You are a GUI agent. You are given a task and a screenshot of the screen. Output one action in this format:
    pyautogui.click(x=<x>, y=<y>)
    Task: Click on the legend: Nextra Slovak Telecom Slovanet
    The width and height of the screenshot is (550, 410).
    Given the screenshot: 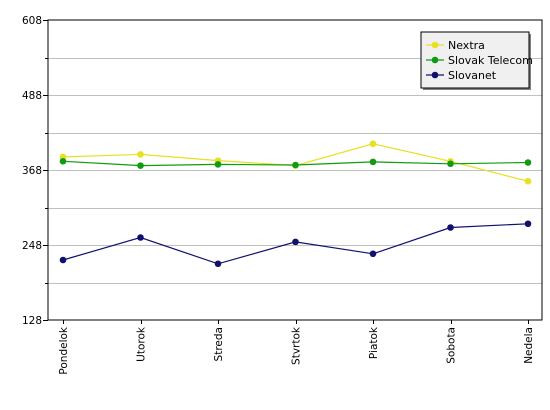 What is the action you would take?
    pyautogui.click(x=476, y=60)
    